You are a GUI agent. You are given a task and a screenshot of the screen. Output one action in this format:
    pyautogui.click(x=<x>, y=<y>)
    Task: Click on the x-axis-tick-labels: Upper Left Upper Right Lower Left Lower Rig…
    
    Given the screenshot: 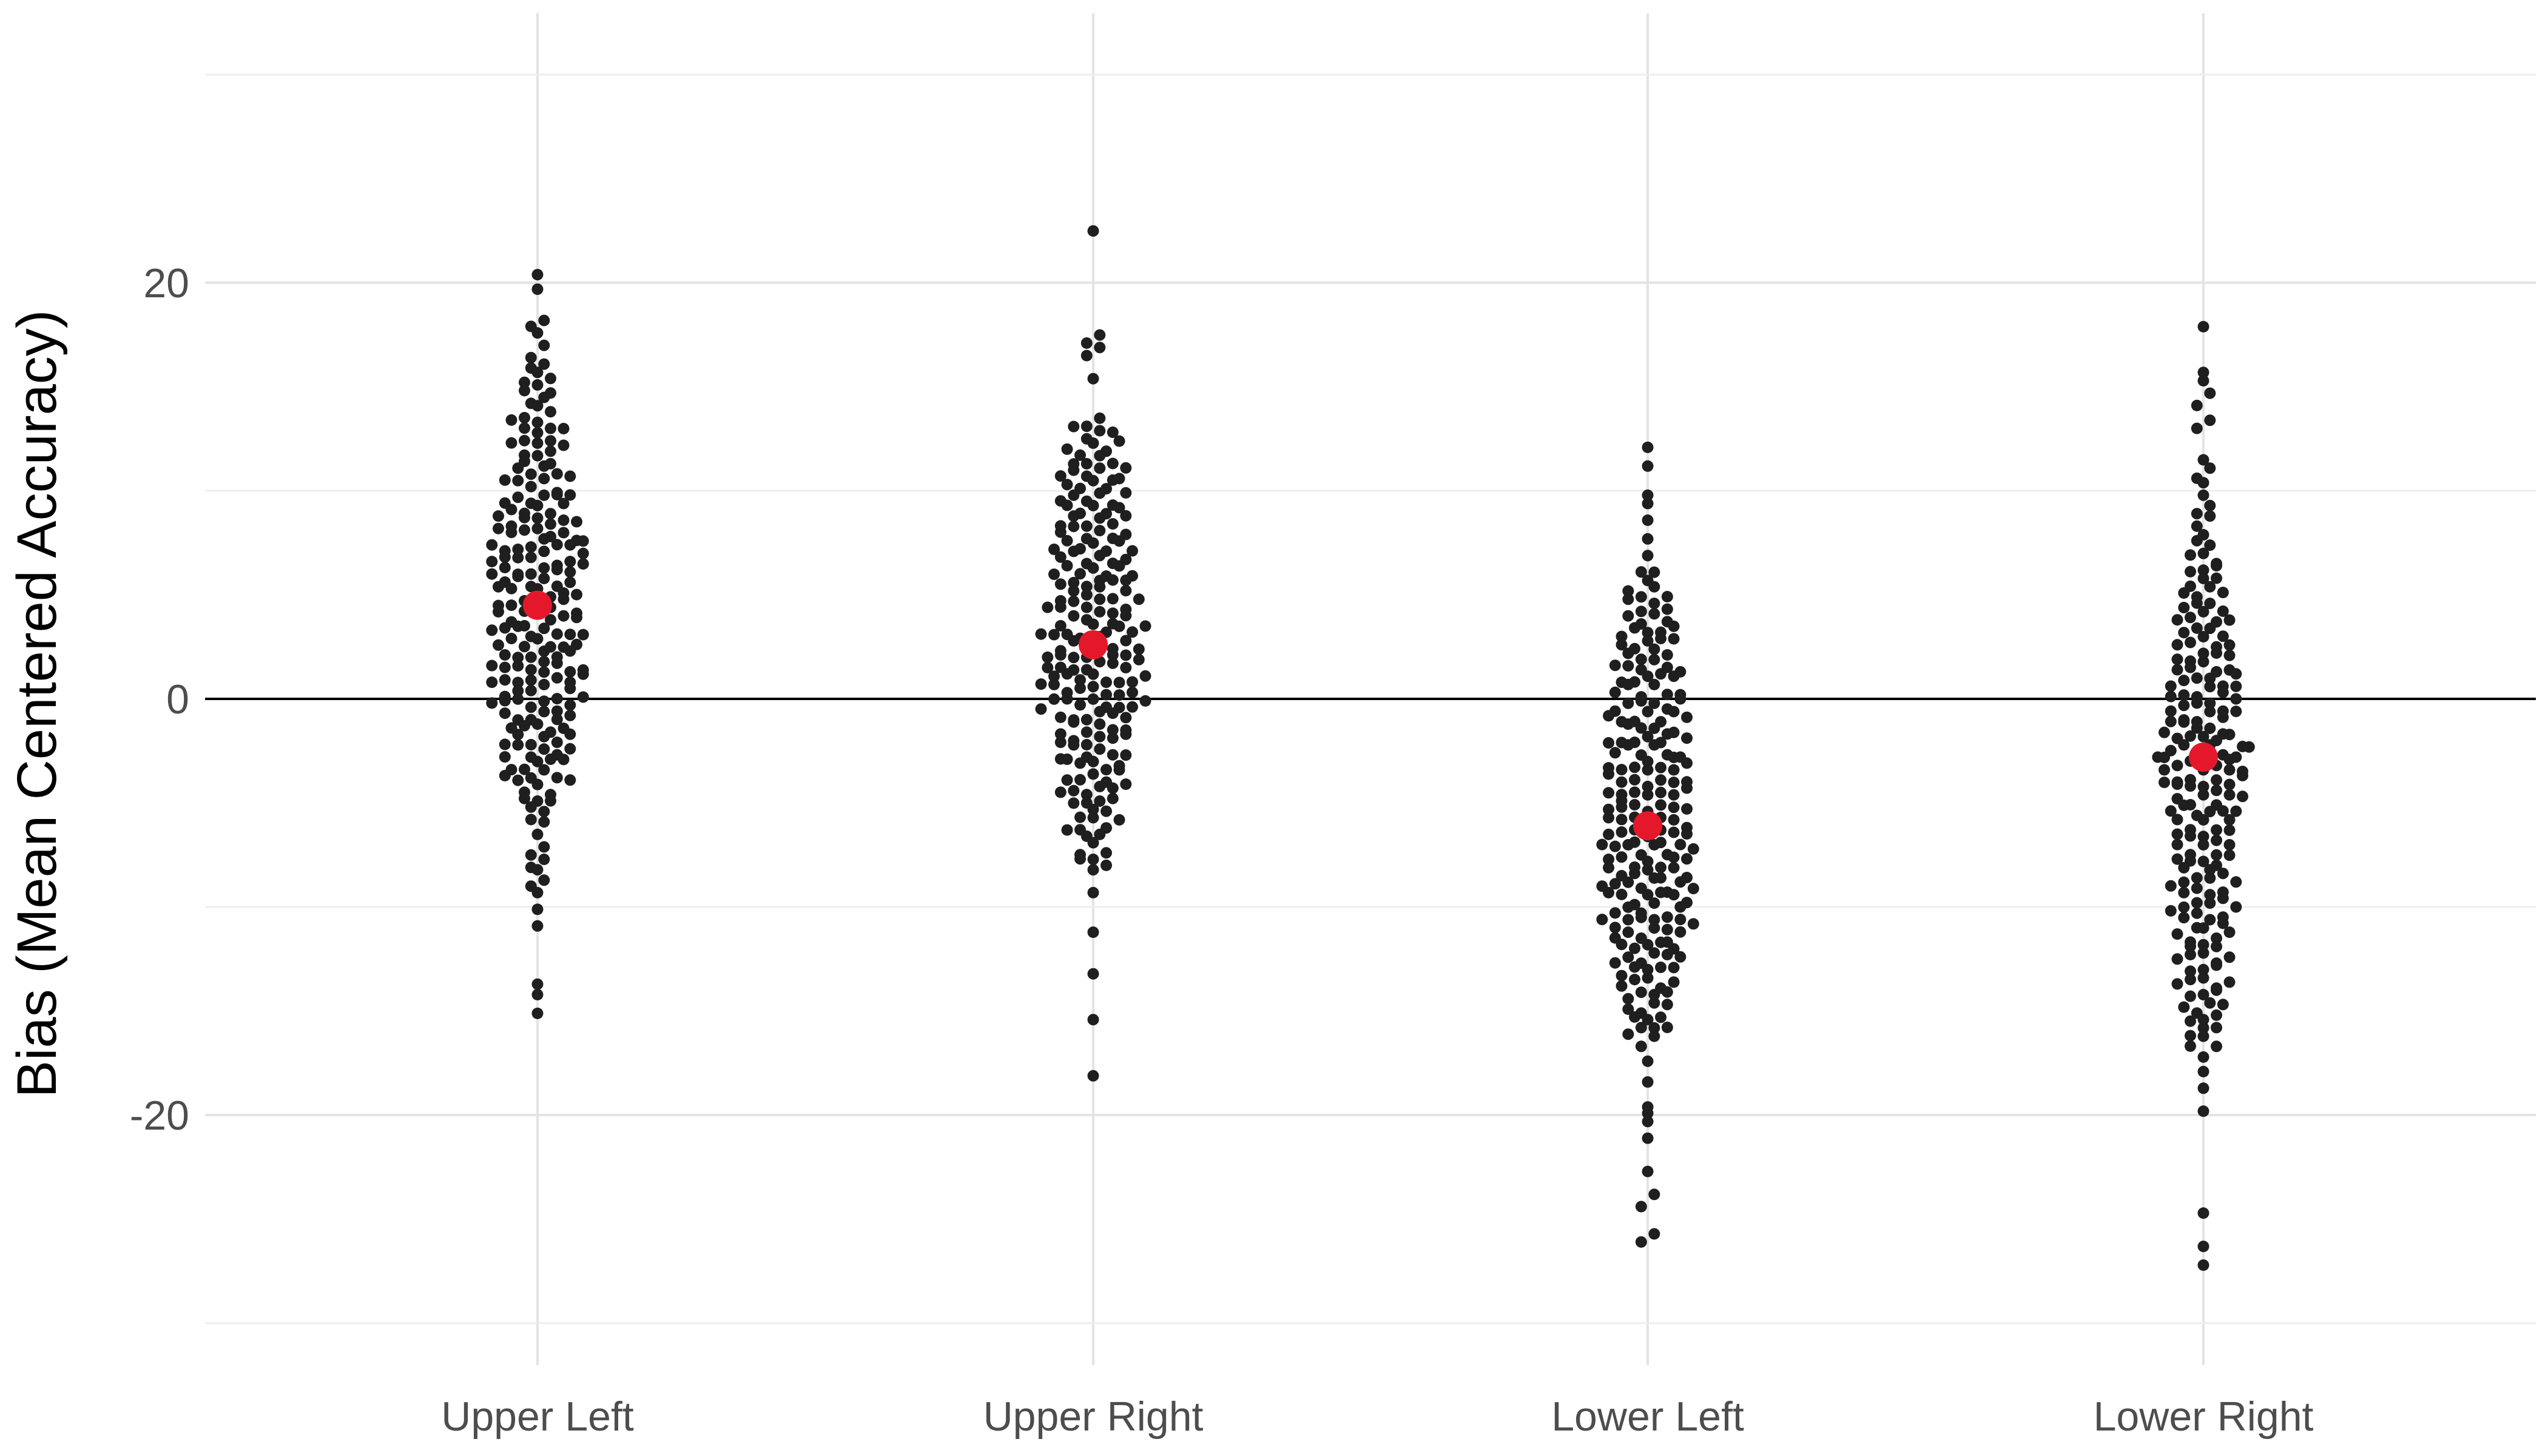 What is the action you would take?
    pyautogui.click(x=1377, y=1417)
    